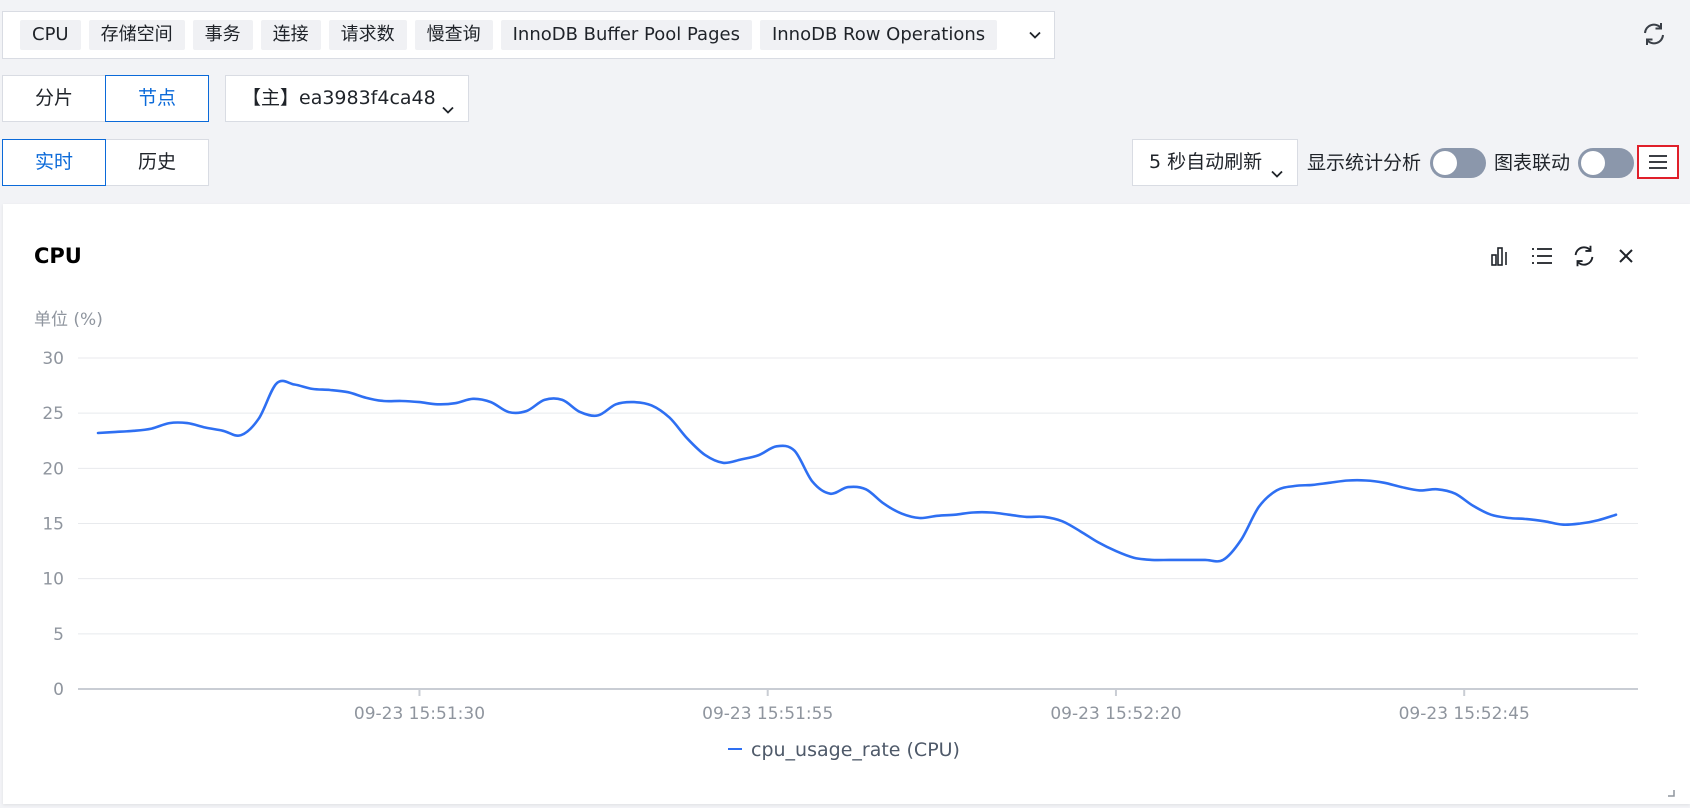 Image resolution: width=1690 pixels, height=808 pixels. What do you see at coordinates (54, 98) in the screenshot?
I see `tab-shard: 分片` at bounding box center [54, 98].